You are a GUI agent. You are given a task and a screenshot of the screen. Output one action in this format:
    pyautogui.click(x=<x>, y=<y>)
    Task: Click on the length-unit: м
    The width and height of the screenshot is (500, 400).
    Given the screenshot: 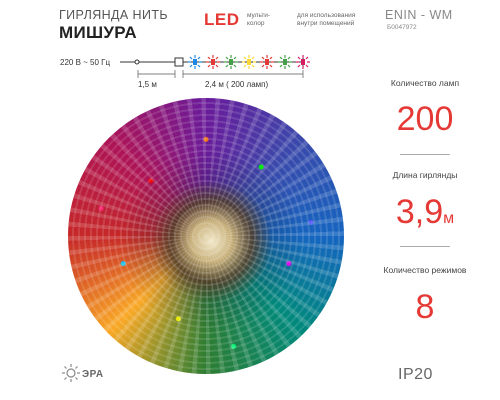 What is the action you would take?
    pyautogui.click(x=449, y=218)
    